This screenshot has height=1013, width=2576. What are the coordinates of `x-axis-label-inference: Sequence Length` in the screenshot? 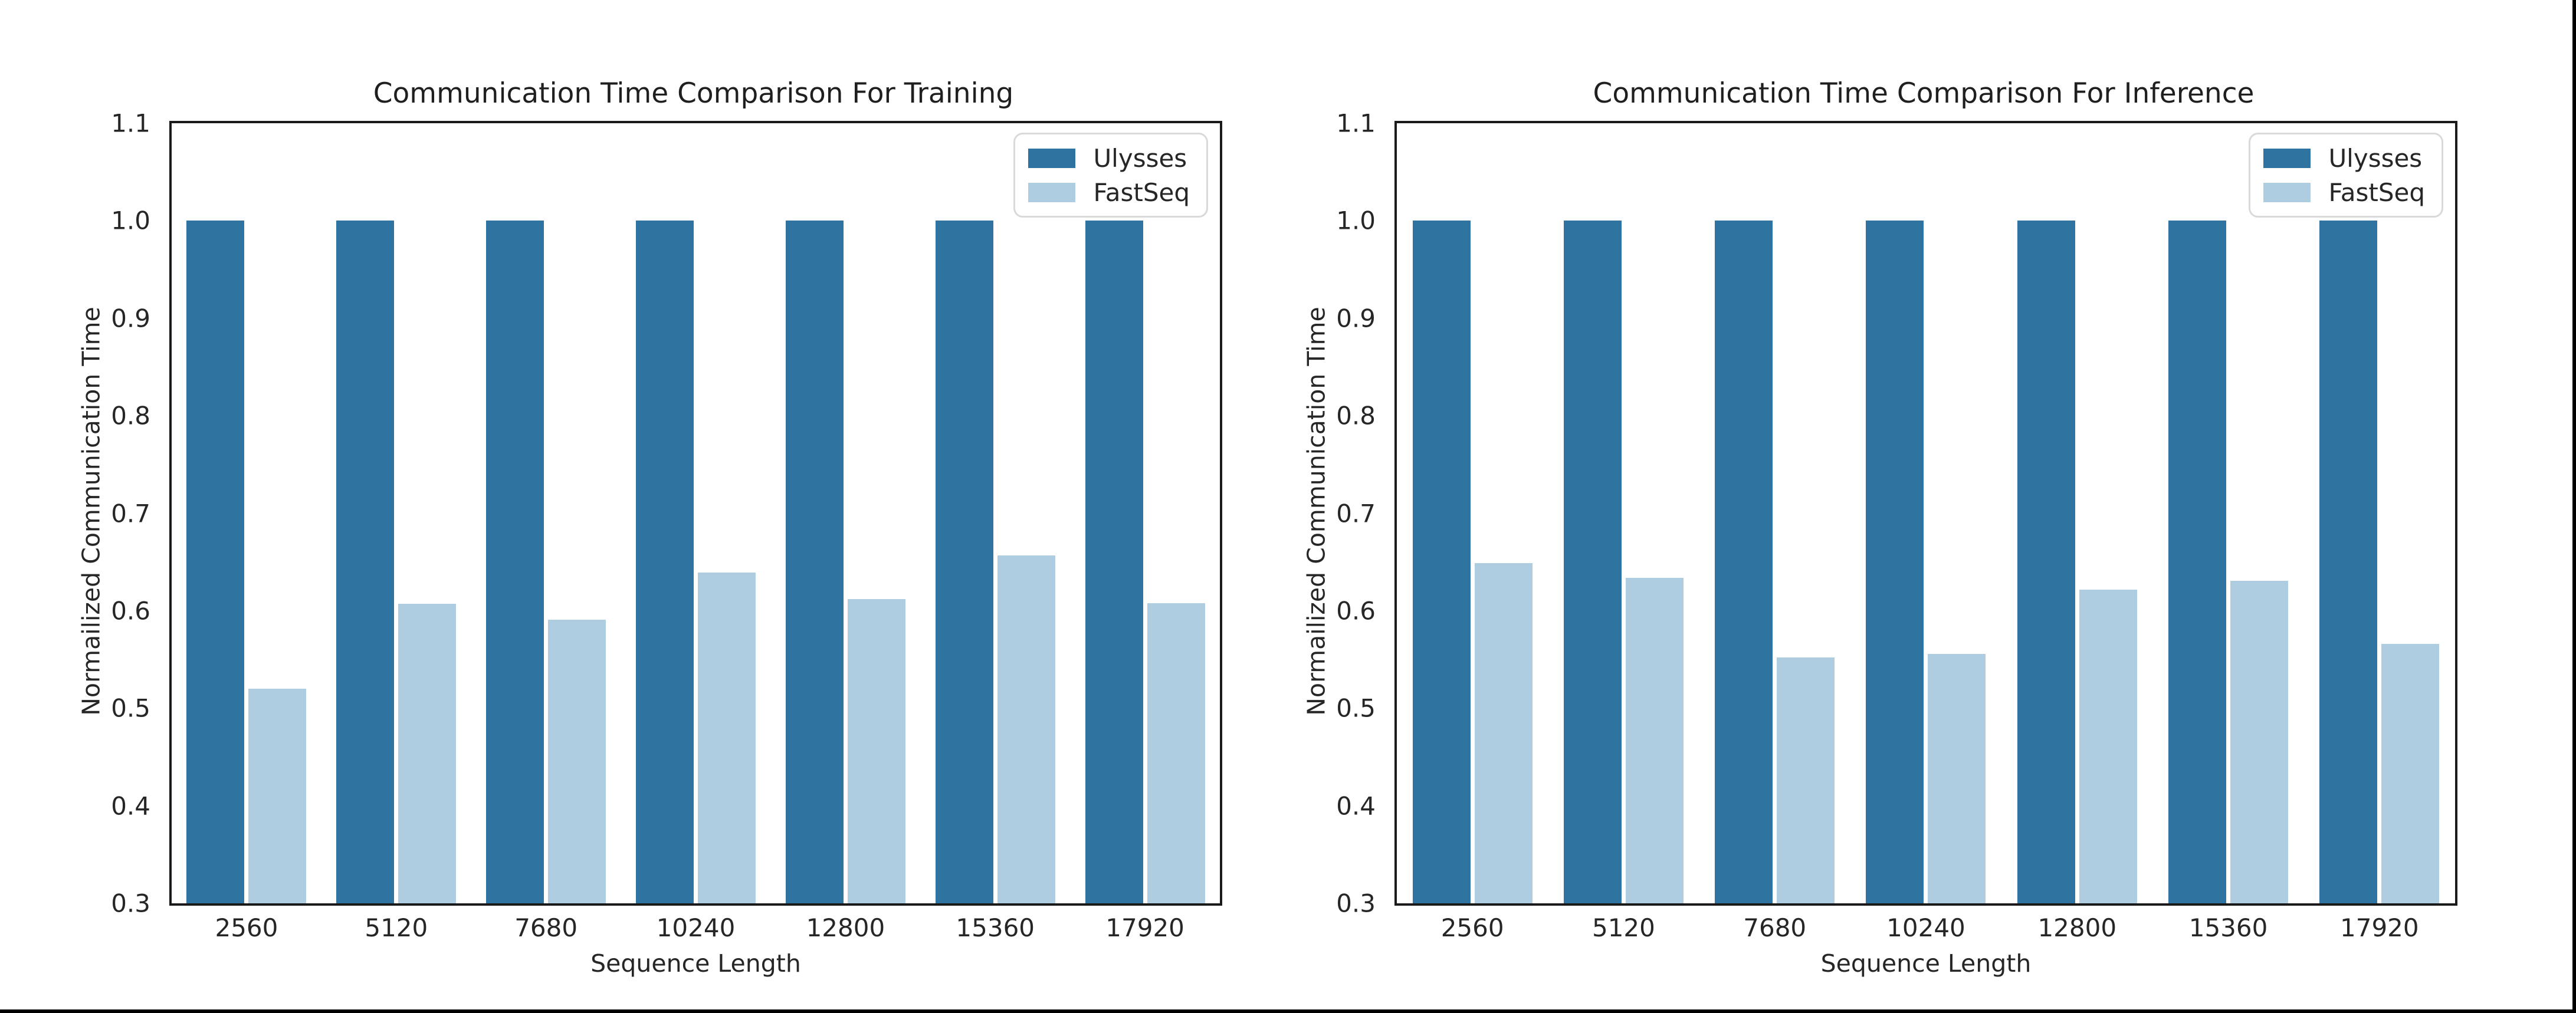 It's located at (1926, 963).